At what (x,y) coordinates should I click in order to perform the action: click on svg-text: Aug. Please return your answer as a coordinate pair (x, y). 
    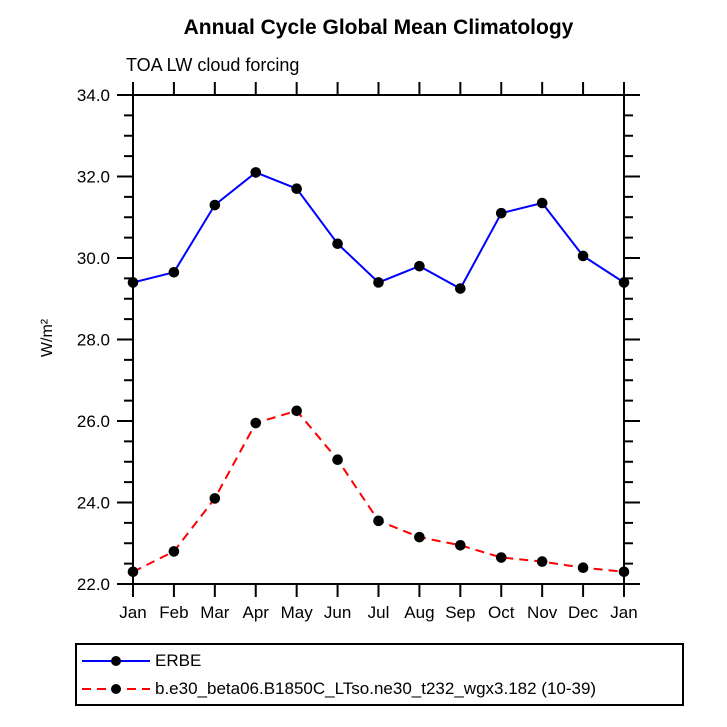
    Looking at the image, I should click on (419, 612).